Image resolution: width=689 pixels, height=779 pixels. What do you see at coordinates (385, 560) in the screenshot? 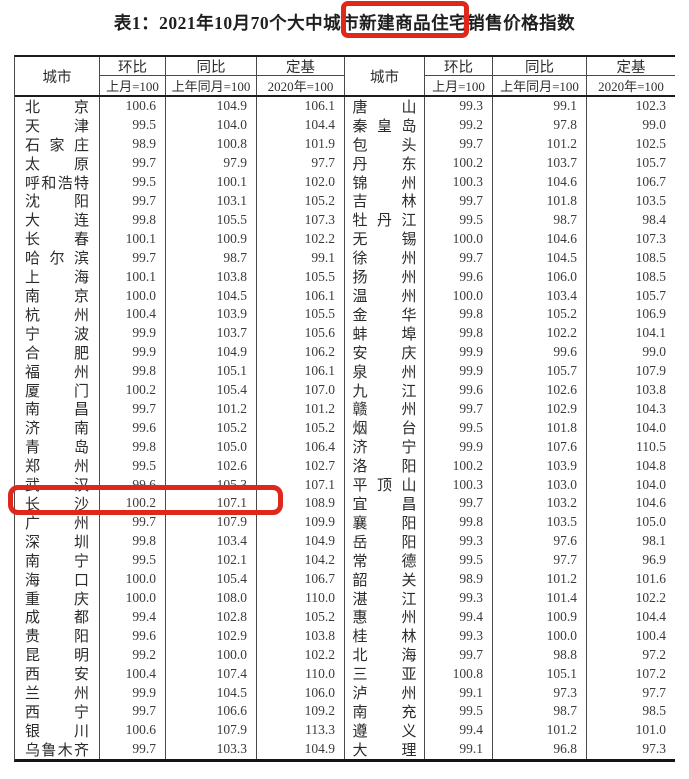
I see `city-cell: 常德` at bounding box center [385, 560].